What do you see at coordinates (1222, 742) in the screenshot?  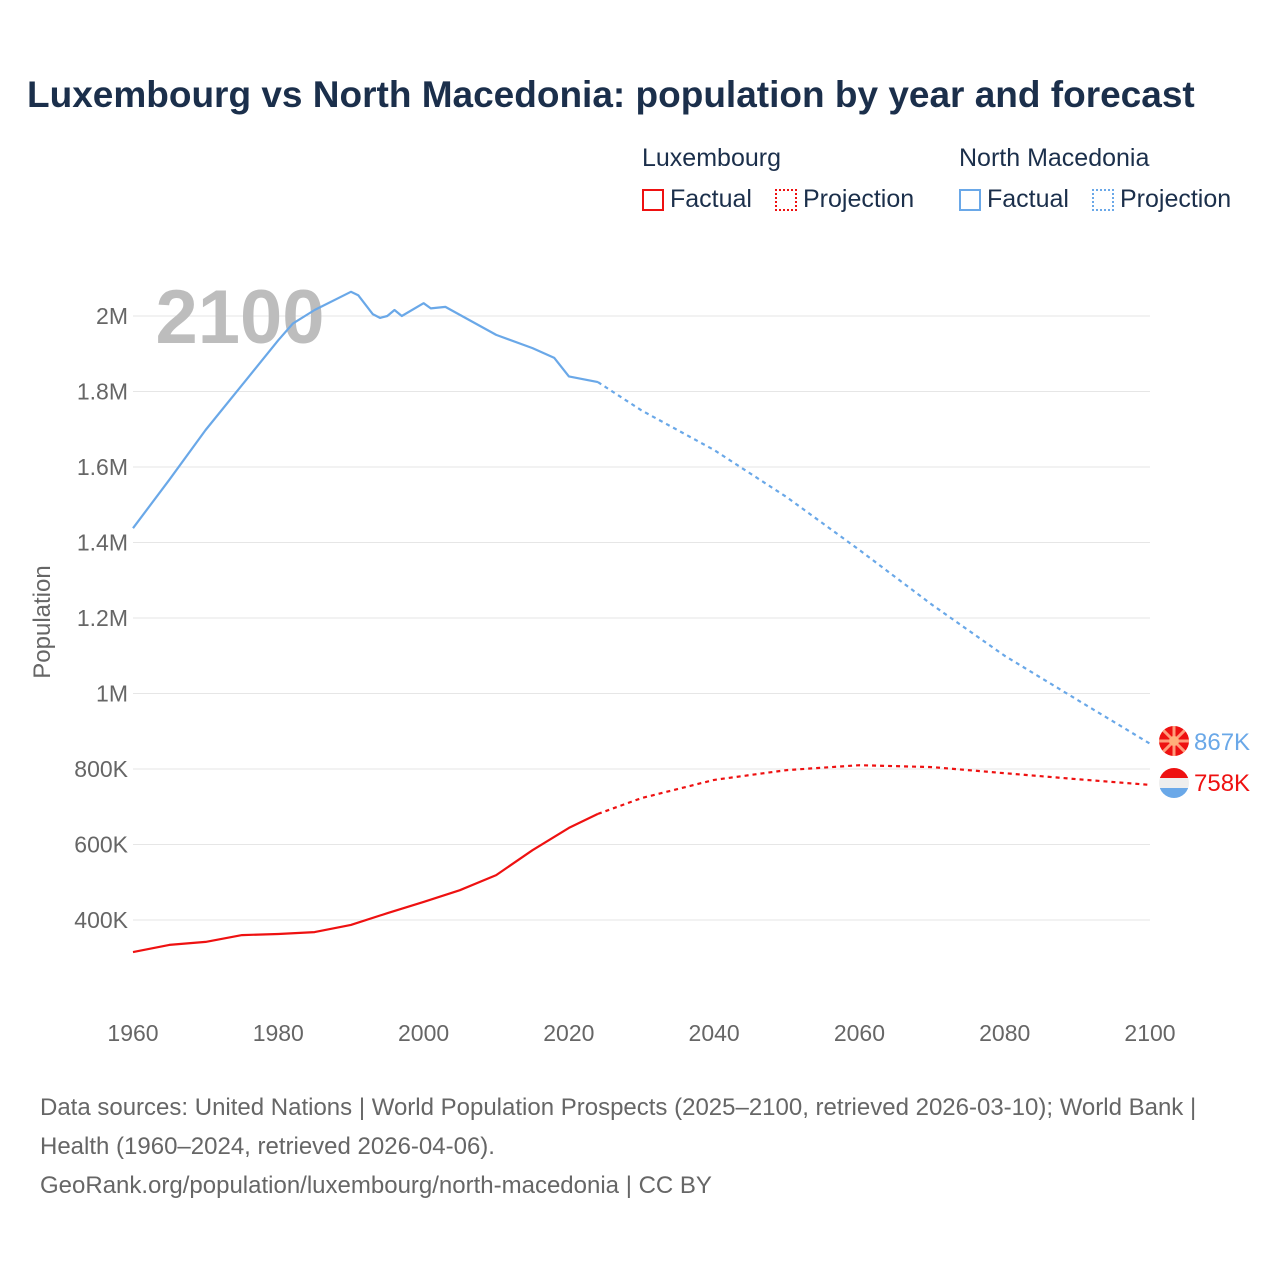 I see `end-label-north-macedonia: 867K` at bounding box center [1222, 742].